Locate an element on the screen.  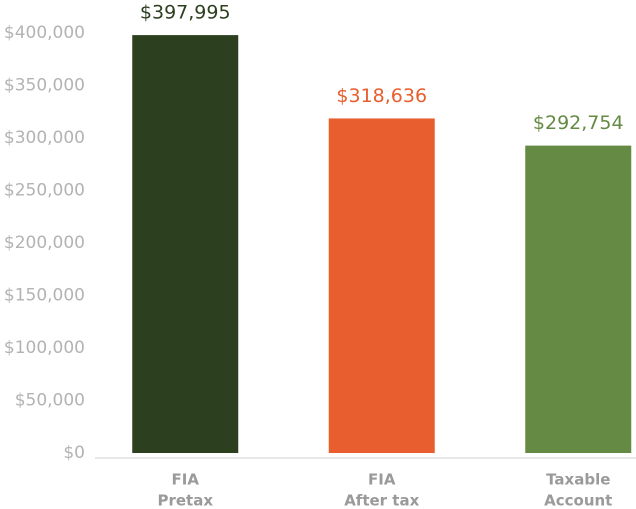
x-tick-label: Pretax is located at coordinates (185, 500).